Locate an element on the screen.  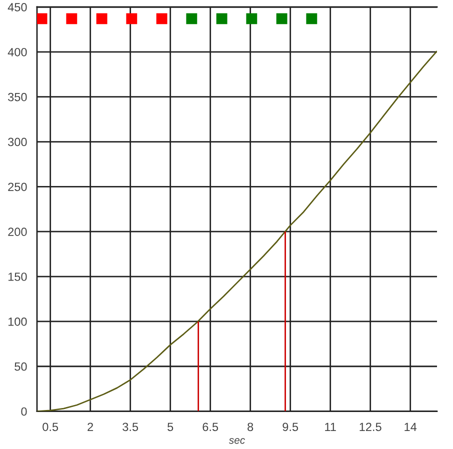
y-tick-label: 300 is located at coordinates (17, 142).